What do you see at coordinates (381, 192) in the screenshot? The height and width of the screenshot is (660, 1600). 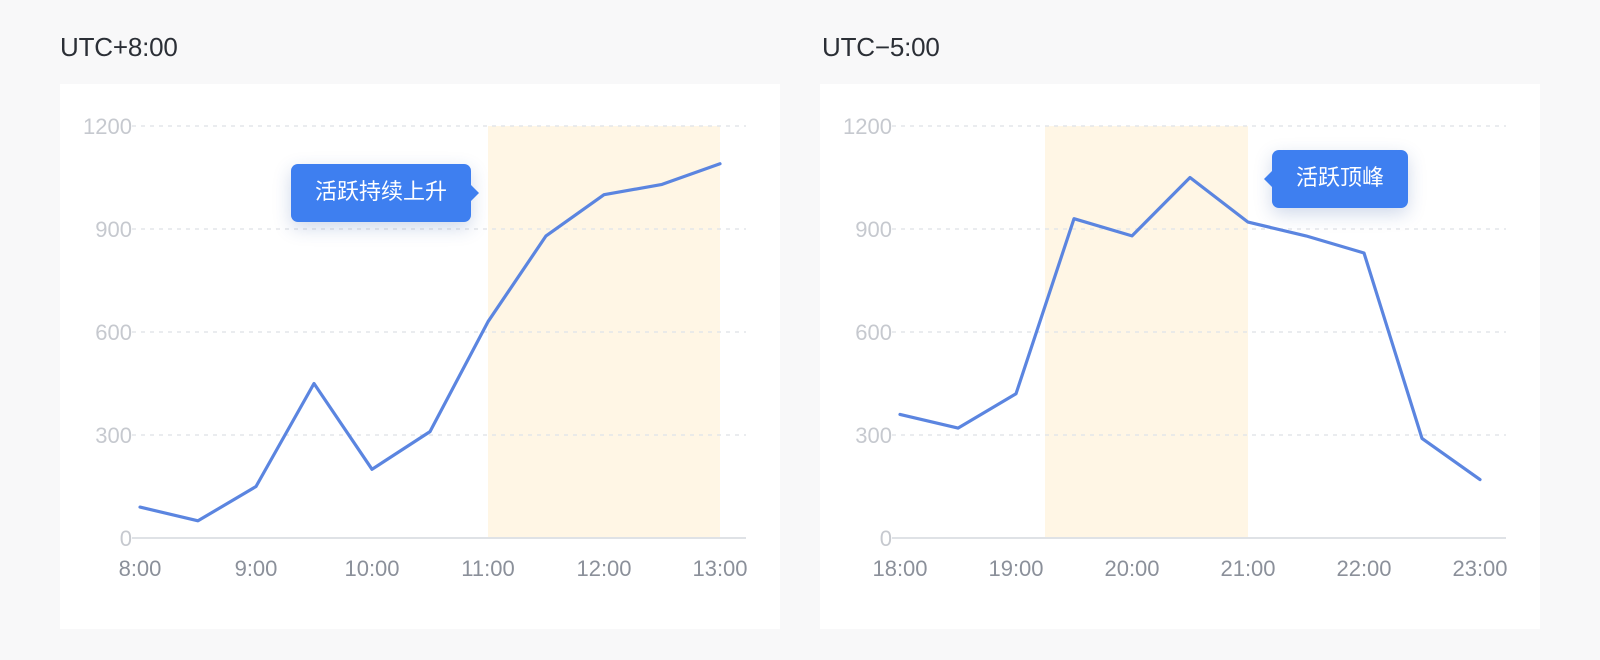 I see `tooltip-label: 活跃持续上升` at bounding box center [381, 192].